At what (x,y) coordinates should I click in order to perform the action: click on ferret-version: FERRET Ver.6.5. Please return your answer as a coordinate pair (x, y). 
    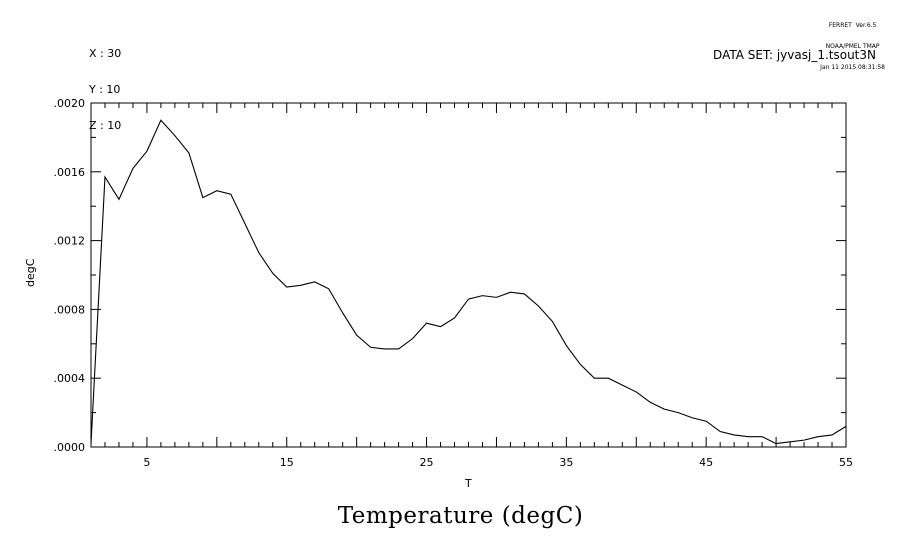
    Looking at the image, I should click on (852, 25).